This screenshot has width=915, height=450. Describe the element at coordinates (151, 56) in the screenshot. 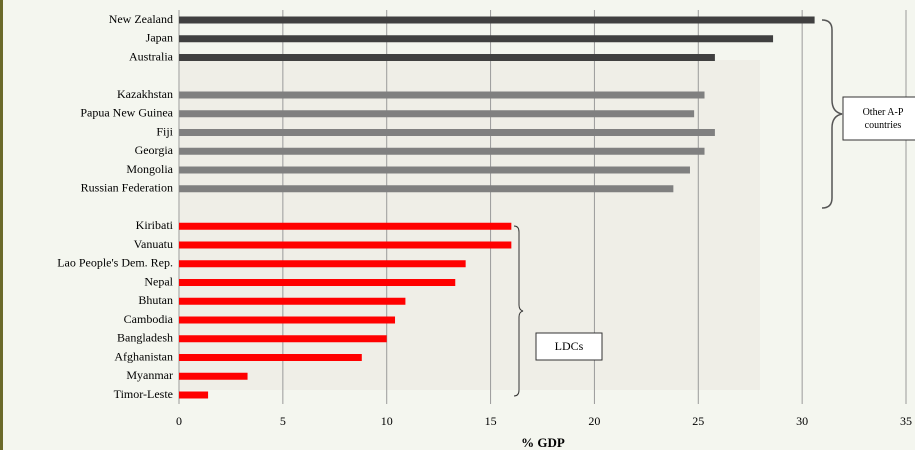

I see `y-tick-label: Australia` at that location.